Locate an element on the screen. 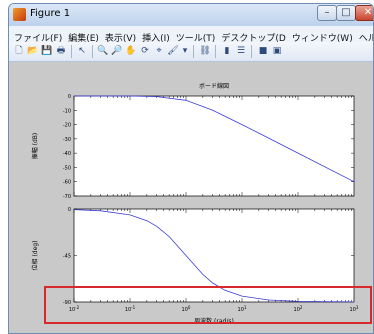 The height and width of the screenshot is (334, 374). rotate-3d-icon: ⟳ is located at coordinates (145, 51).